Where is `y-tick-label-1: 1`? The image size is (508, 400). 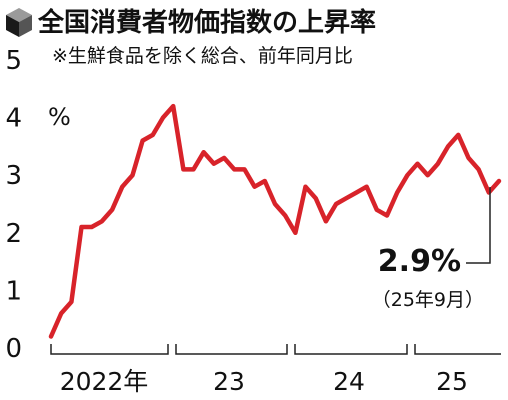
y-tick-label-1: 1 is located at coordinates (13, 291).